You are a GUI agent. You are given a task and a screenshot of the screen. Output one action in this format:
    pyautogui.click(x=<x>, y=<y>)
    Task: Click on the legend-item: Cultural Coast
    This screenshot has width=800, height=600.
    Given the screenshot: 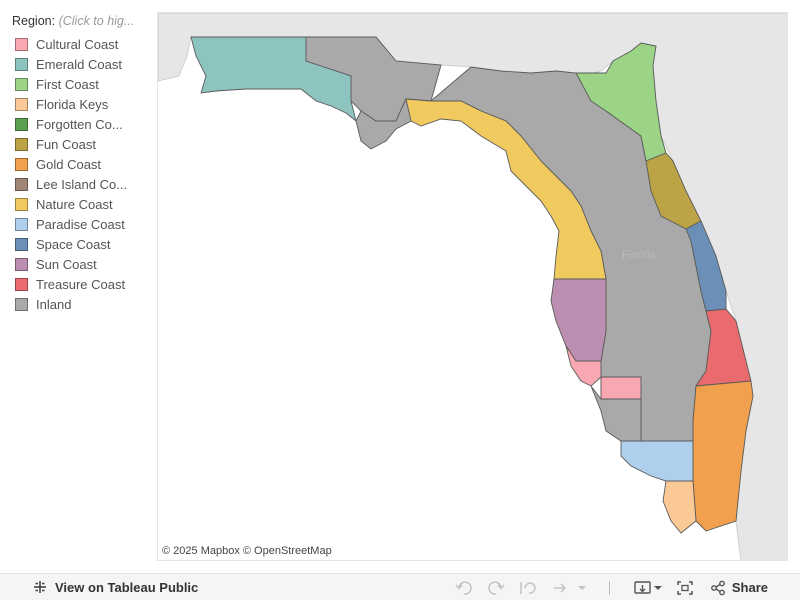 What is the action you would take?
    pyautogui.click(x=82, y=44)
    